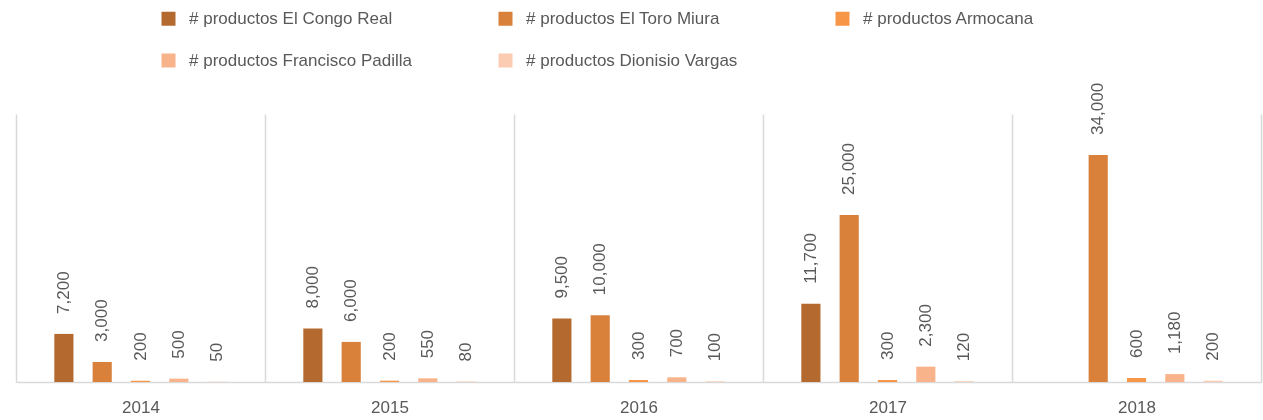 Image resolution: width=1263 pixels, height=420 pixels. What do you see at coordinates (849, 169) in the screenshot?
I see `data-label: 25,000` at bounding box center [849, 169].